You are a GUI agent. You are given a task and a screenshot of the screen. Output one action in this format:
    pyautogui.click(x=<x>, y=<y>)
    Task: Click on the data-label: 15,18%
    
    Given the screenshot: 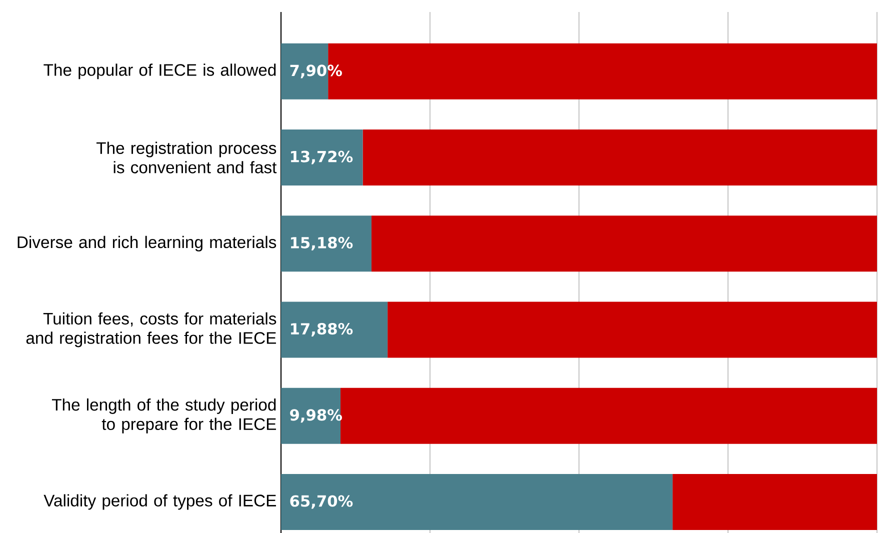 What is the action you would take?
    pyautogui.click(x=322, y=243)
    